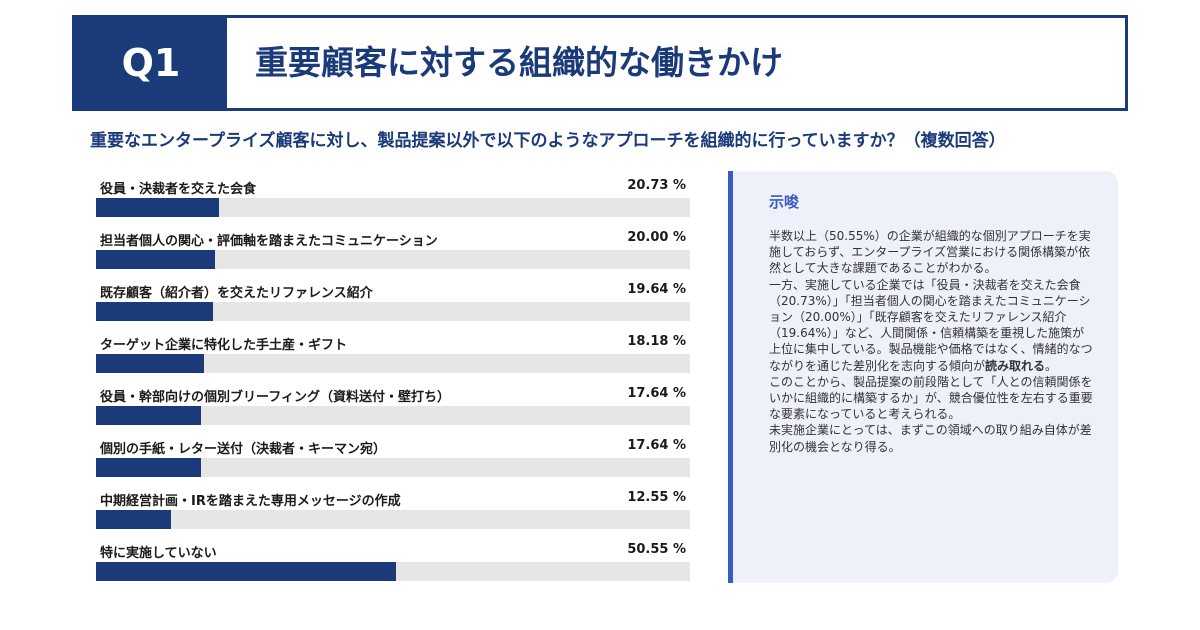 The image size is (1200, 630). What do you see at coordinates (930, 438) in the screenshot?
I see `insight-paragraph-4: 未実施企業にとっては、まずこの領域への取り組み自体が差別化の機会となり得る。` at bounding box center [930, 438].